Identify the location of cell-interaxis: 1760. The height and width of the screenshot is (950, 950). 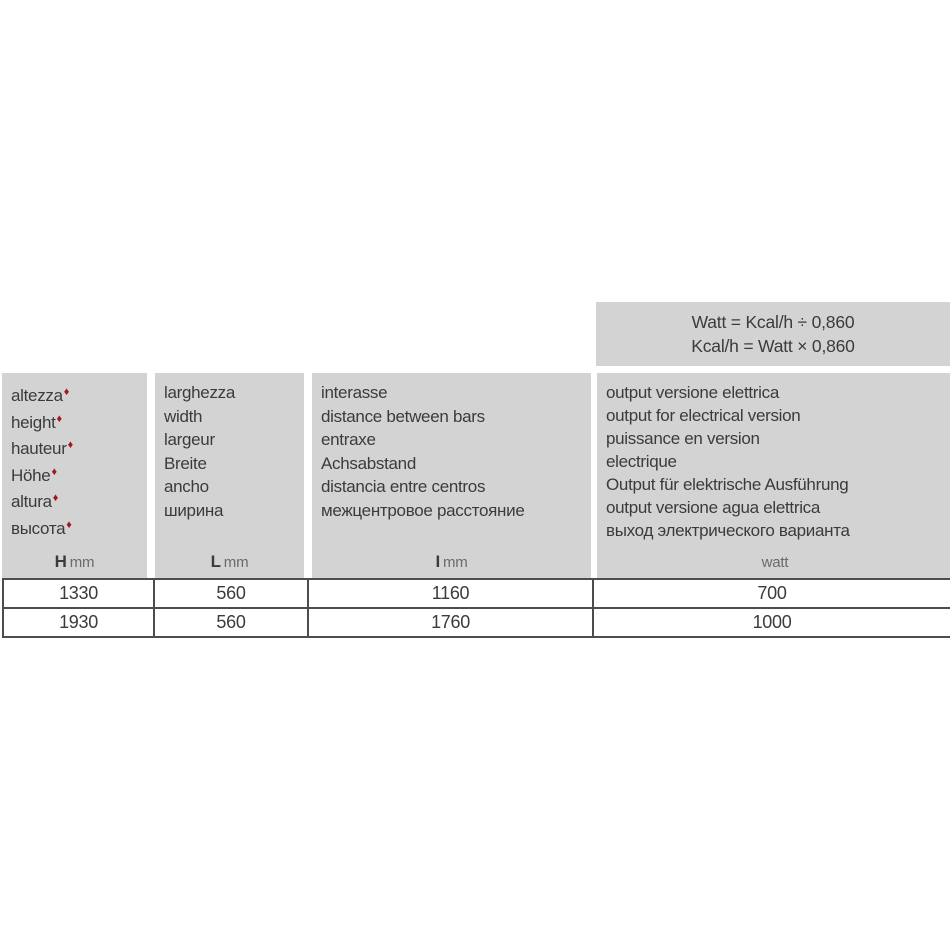
(451, 622).